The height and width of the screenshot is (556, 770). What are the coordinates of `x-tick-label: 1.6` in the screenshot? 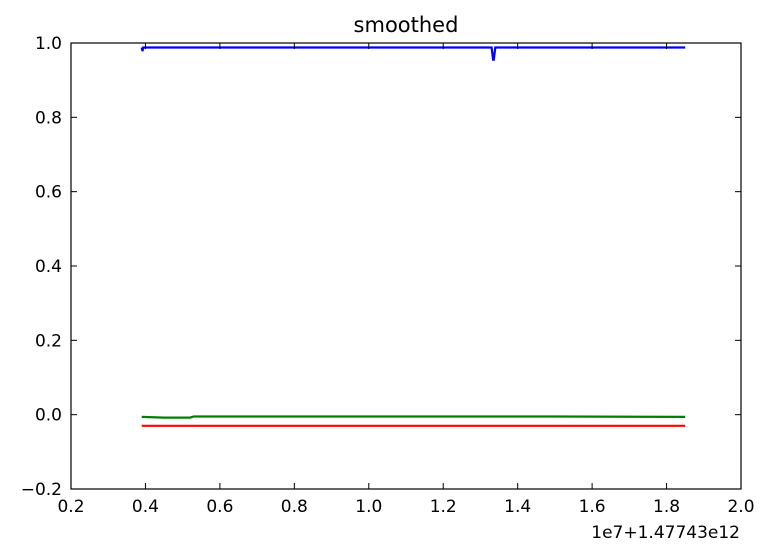 It's located at (592, 507).